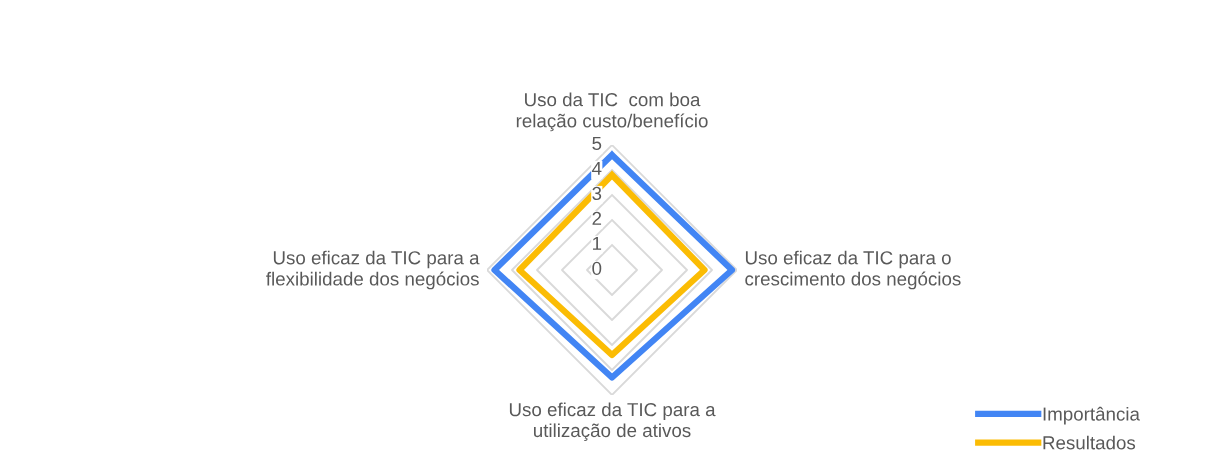 This screenshot has width=1205, height=470. I want to click on y-tick-label: 4, so click(597, 168).